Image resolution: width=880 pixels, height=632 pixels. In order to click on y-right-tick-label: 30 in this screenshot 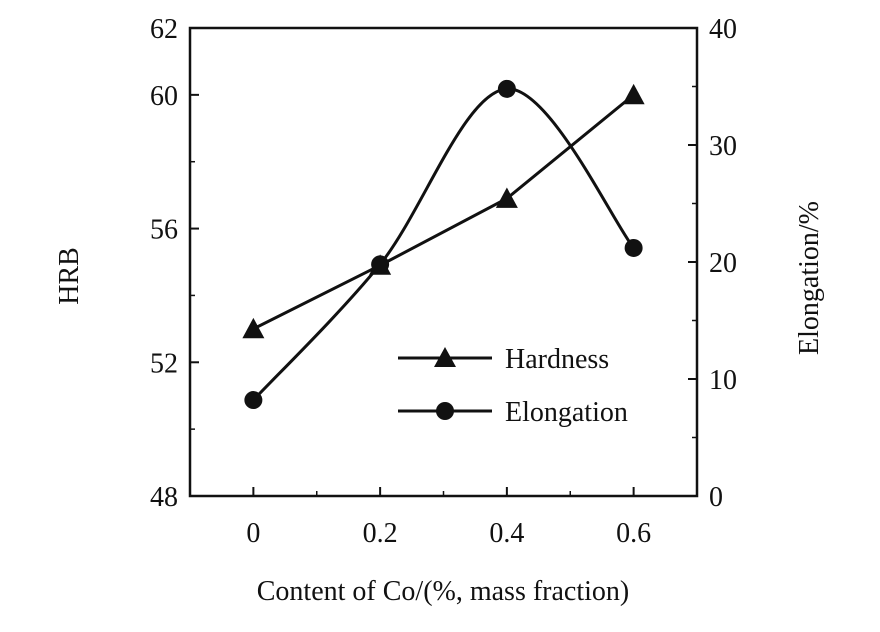, I will do `click(723, 146)`.